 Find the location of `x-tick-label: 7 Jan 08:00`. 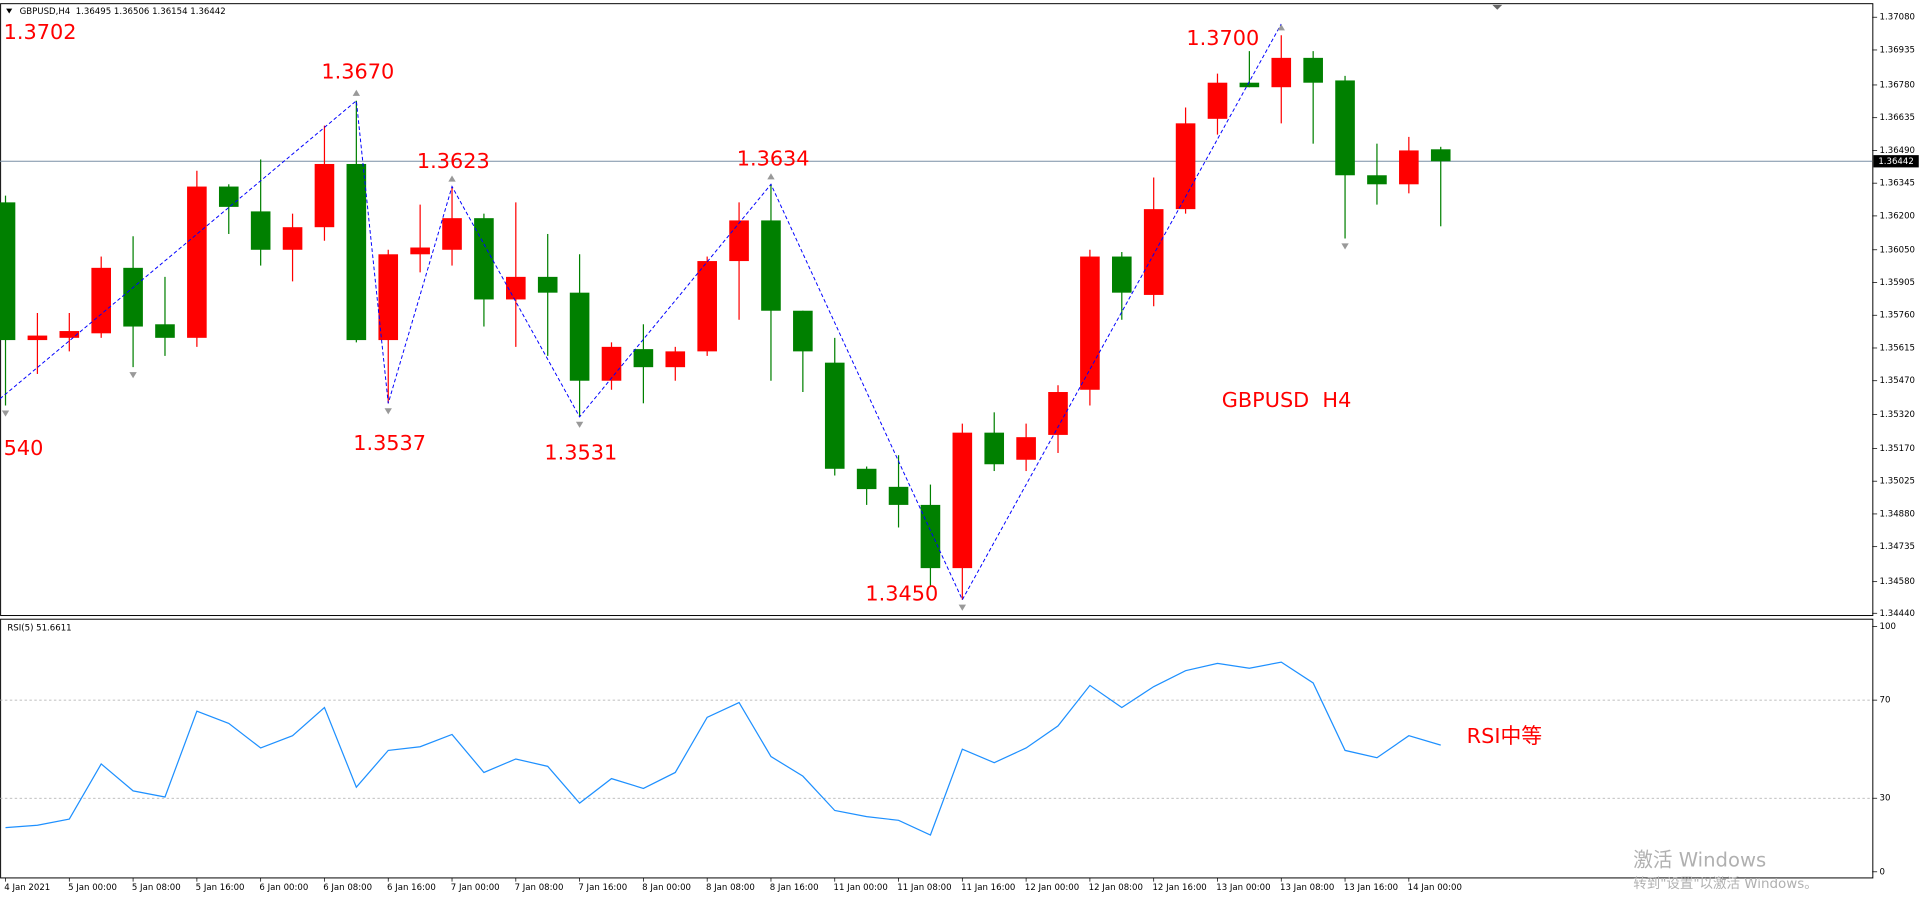

x-tick-label: 7 Jan 08:00 is located at coordinates (539, 888).